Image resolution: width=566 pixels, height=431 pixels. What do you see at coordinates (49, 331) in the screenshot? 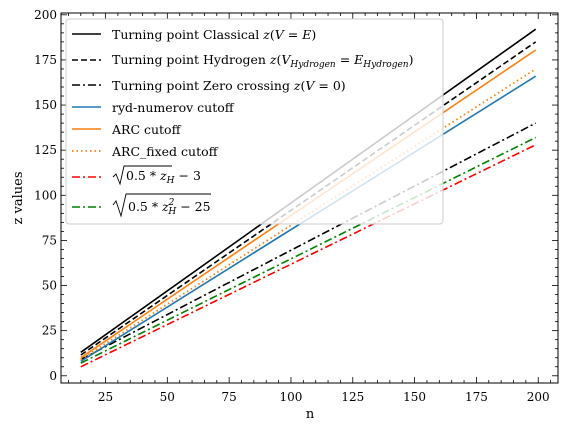
I see `y-tick-label: 25` at bounding box center [49, 331].